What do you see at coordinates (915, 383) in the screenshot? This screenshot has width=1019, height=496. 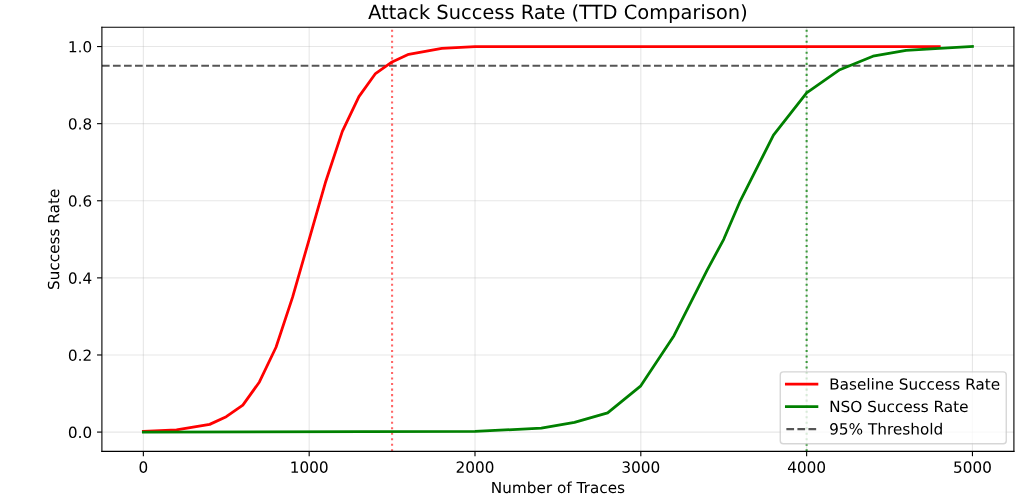 I see `legend-label: Baseline Success Rate` at bounding box center [915, 383].